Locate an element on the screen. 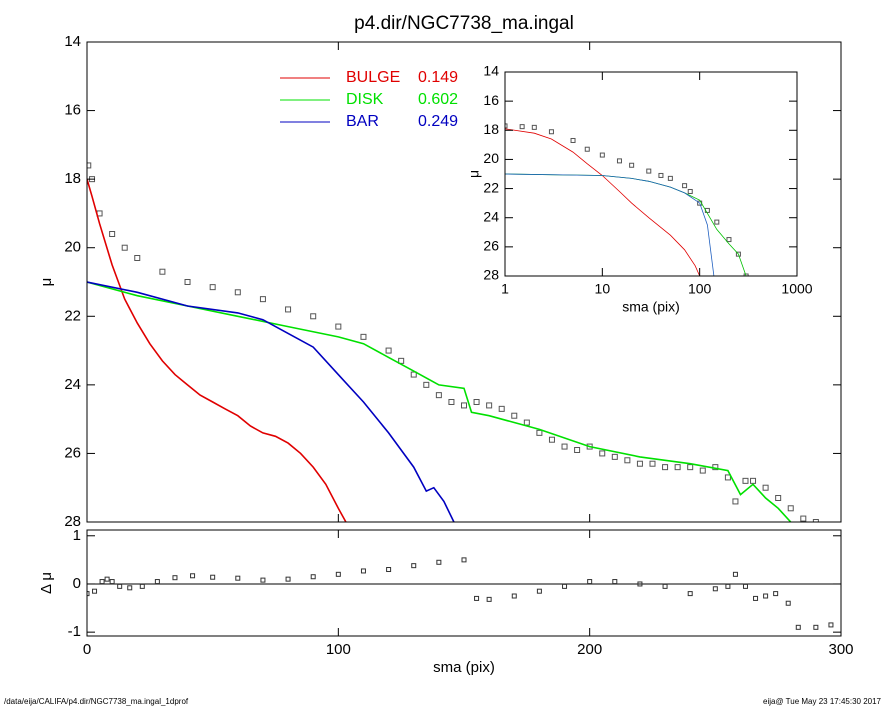 This screenshot has height=708, width=885. chart-title: p4.dir/NGC7738_ma.ingal is located at coordinates (464, 23).